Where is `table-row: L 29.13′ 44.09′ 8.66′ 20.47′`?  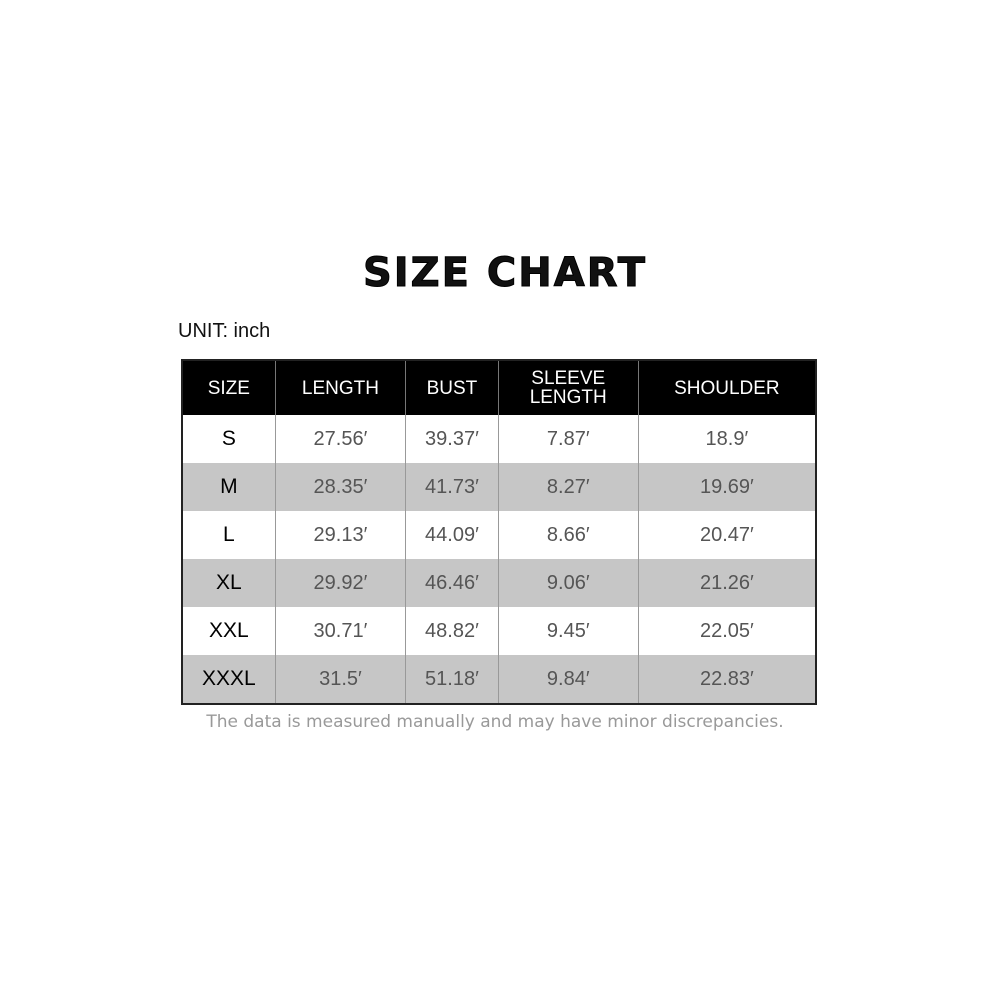 table-row: L 29.13′ 44.09′ 8.66′ 20.47′ is located at coordinates (498, 535).